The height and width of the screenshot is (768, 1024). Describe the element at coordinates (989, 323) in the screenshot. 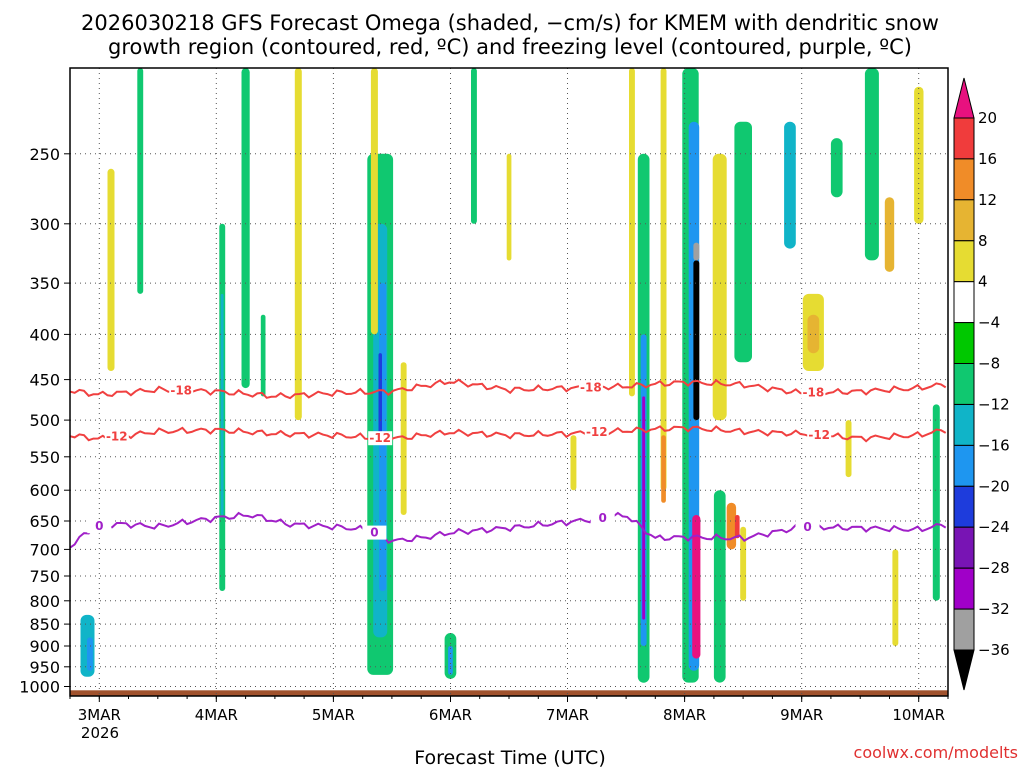

I see `colorbar-label: −4` at that location.